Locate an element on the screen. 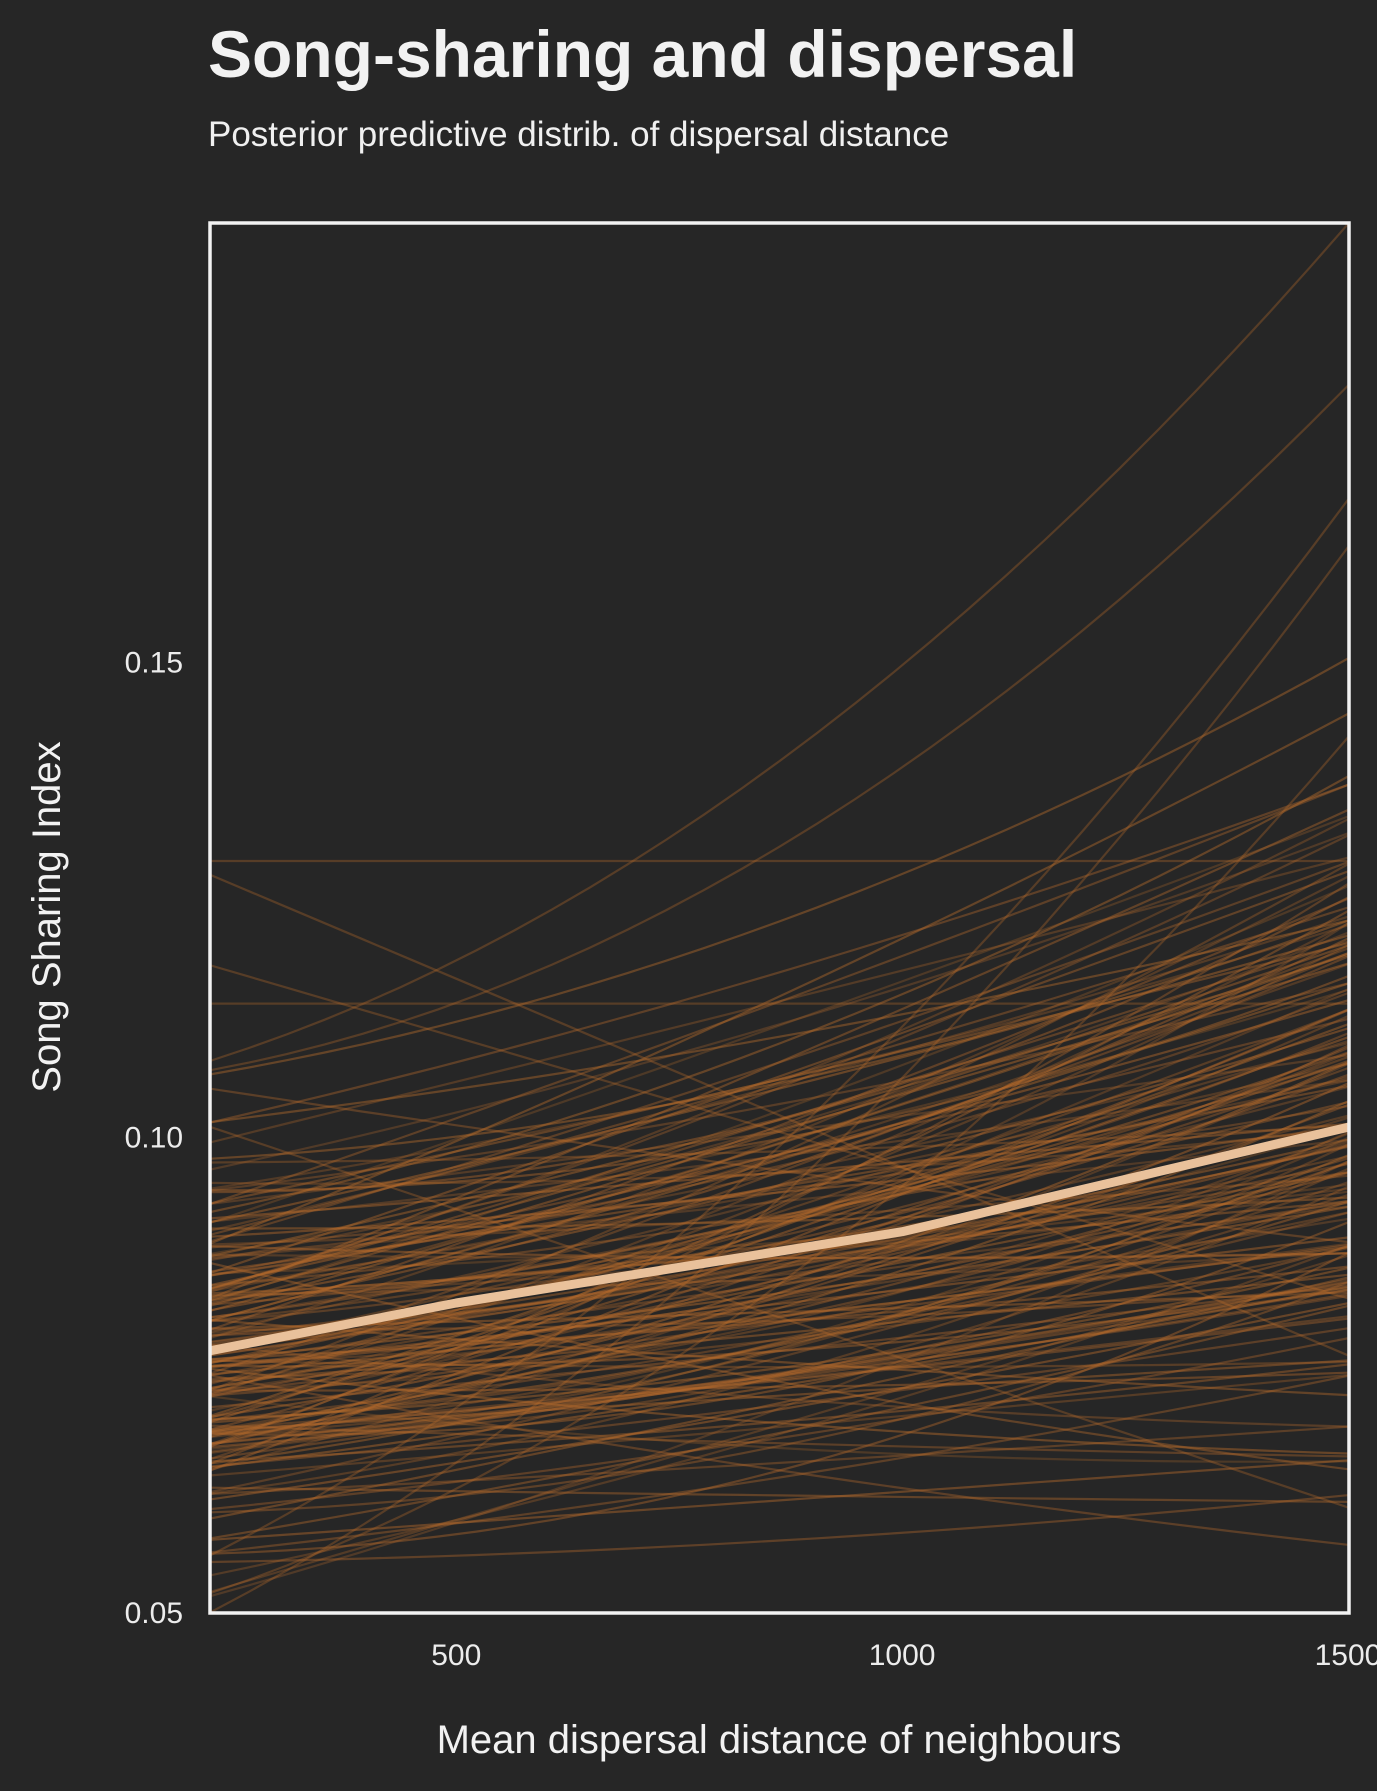  y-axis: 0.05 0.10 0.15 is located at coordinates (154, 1138).